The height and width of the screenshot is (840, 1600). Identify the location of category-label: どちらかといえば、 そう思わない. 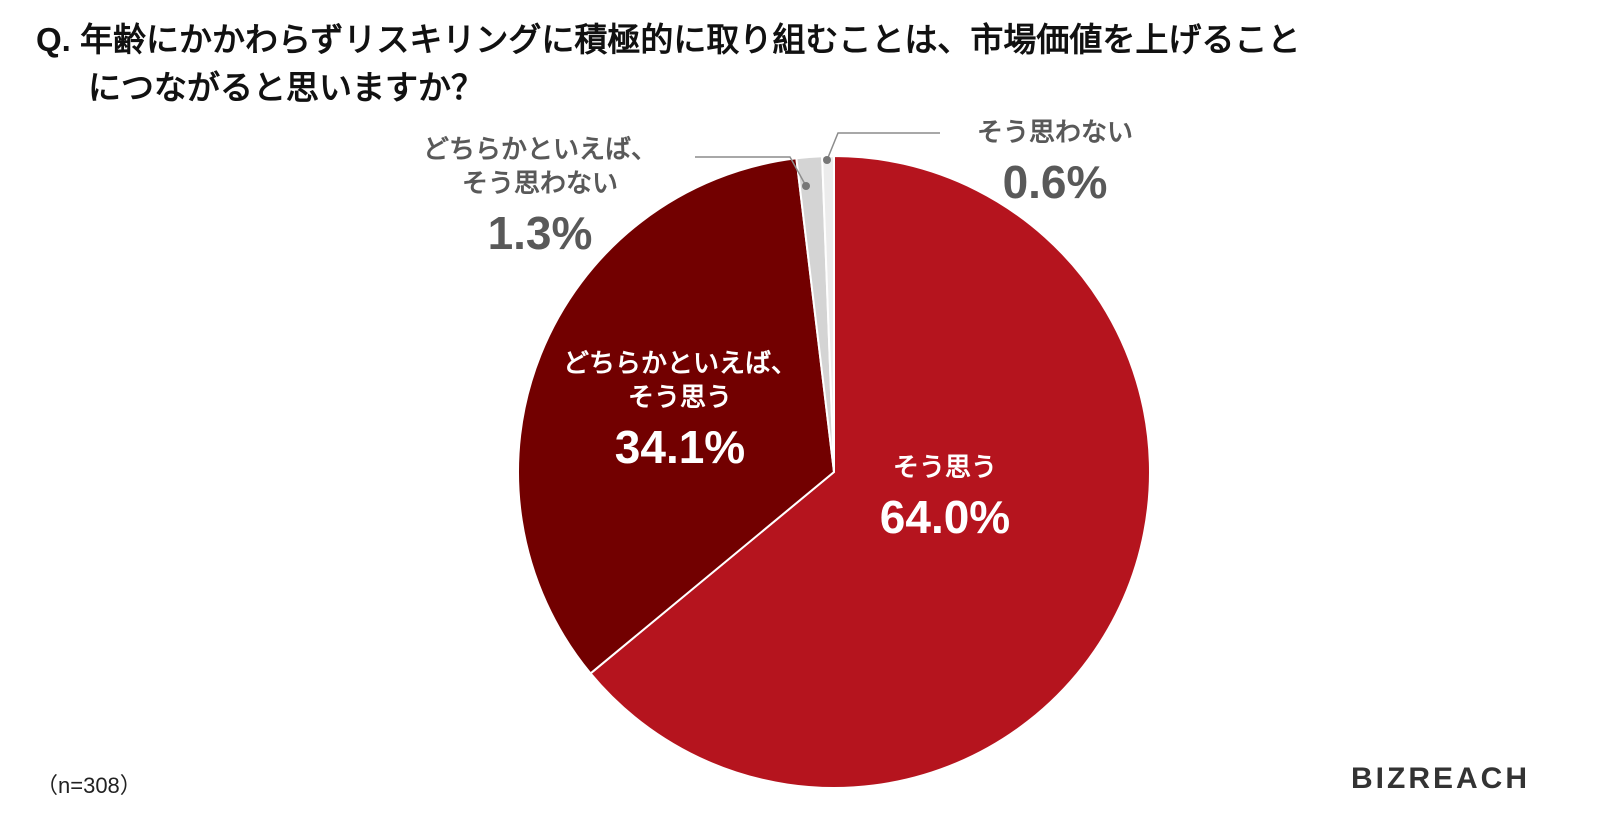
(540, 166).